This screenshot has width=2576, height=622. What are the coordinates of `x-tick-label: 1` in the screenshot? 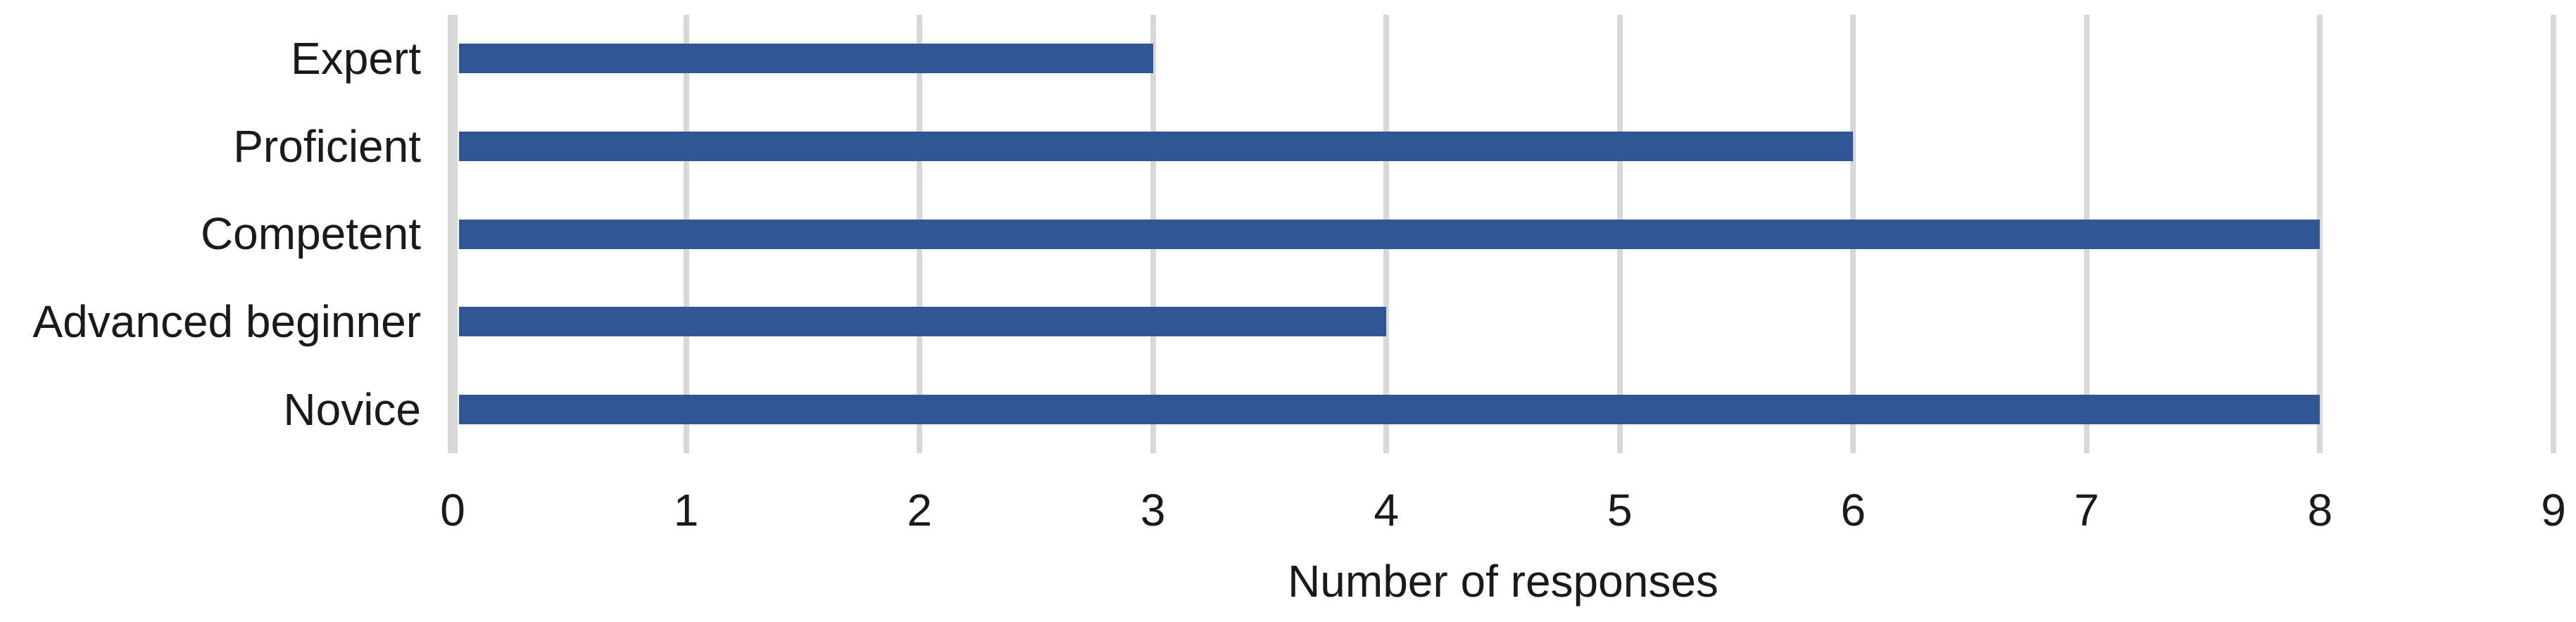 It's located at (686, 510).